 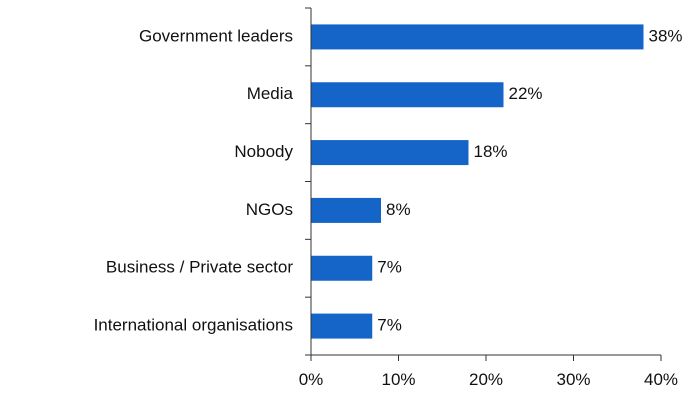 I want to click on category-label: NGOs, so click(x=269, y=209).